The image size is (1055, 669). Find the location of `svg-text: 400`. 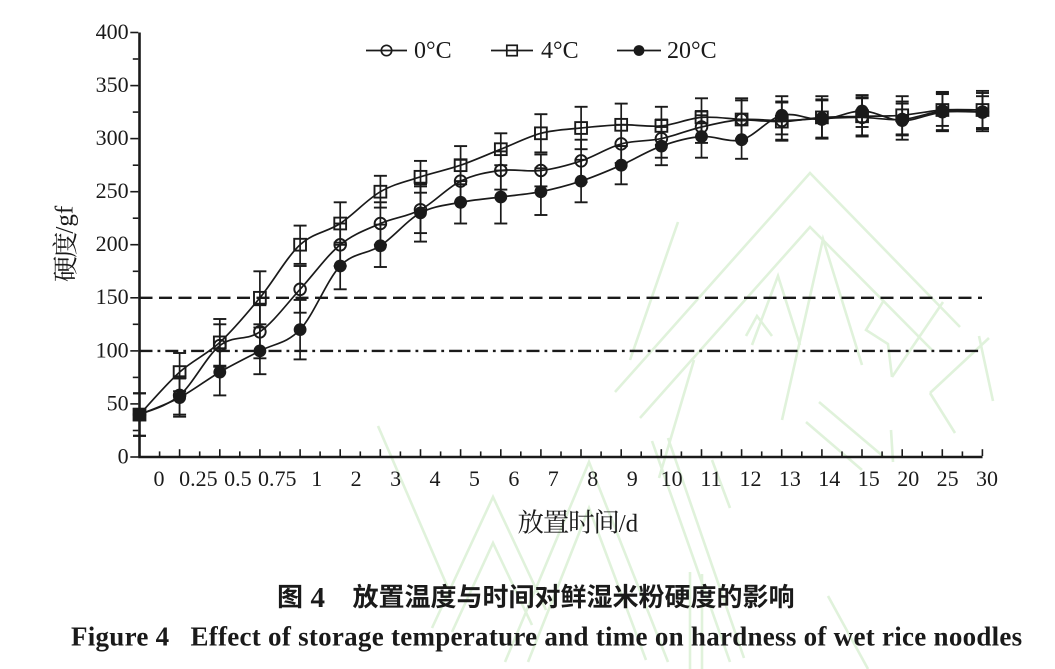

svg-text: 400 is located at coordinates (112, 31).